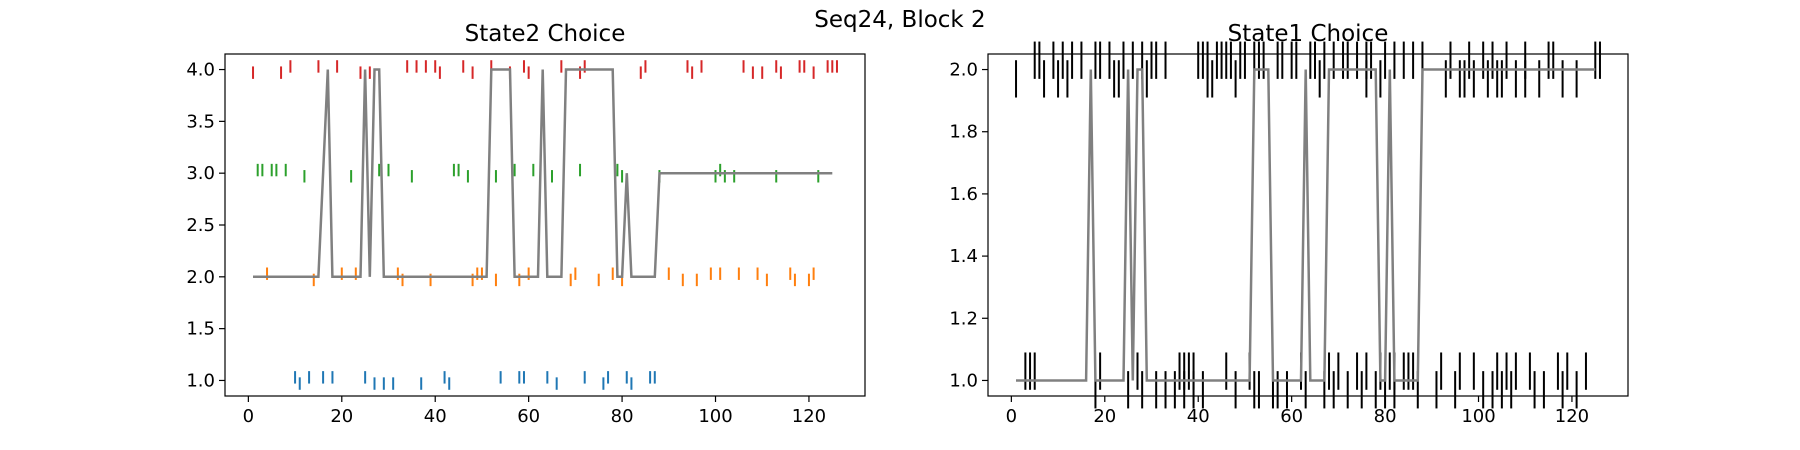  I want to click on chart-title: State2 Choice, so click(545, 34).